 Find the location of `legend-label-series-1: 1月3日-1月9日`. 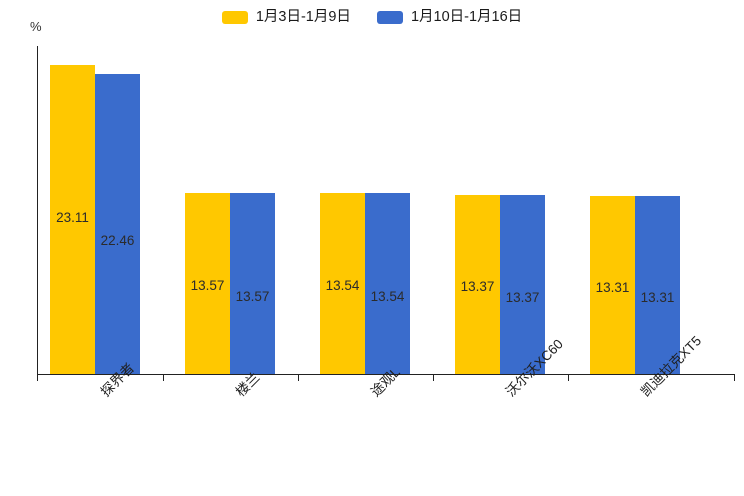

legend-label-series-1: 1月3日-1月9日 is located at coordinates (303, 17).